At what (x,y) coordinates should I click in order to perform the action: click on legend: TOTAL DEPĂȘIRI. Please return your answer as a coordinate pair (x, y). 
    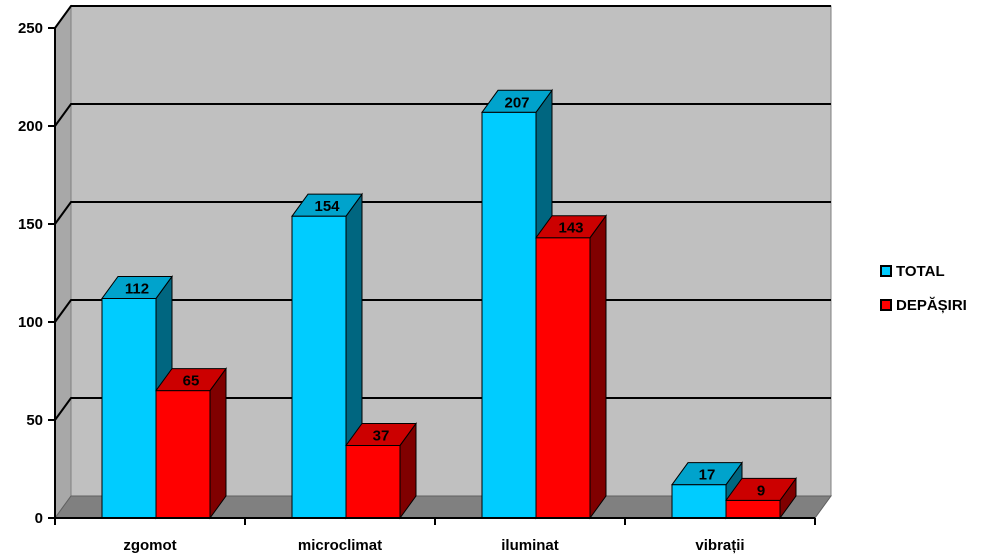
    Looking at the image, I should click on (934, 294).